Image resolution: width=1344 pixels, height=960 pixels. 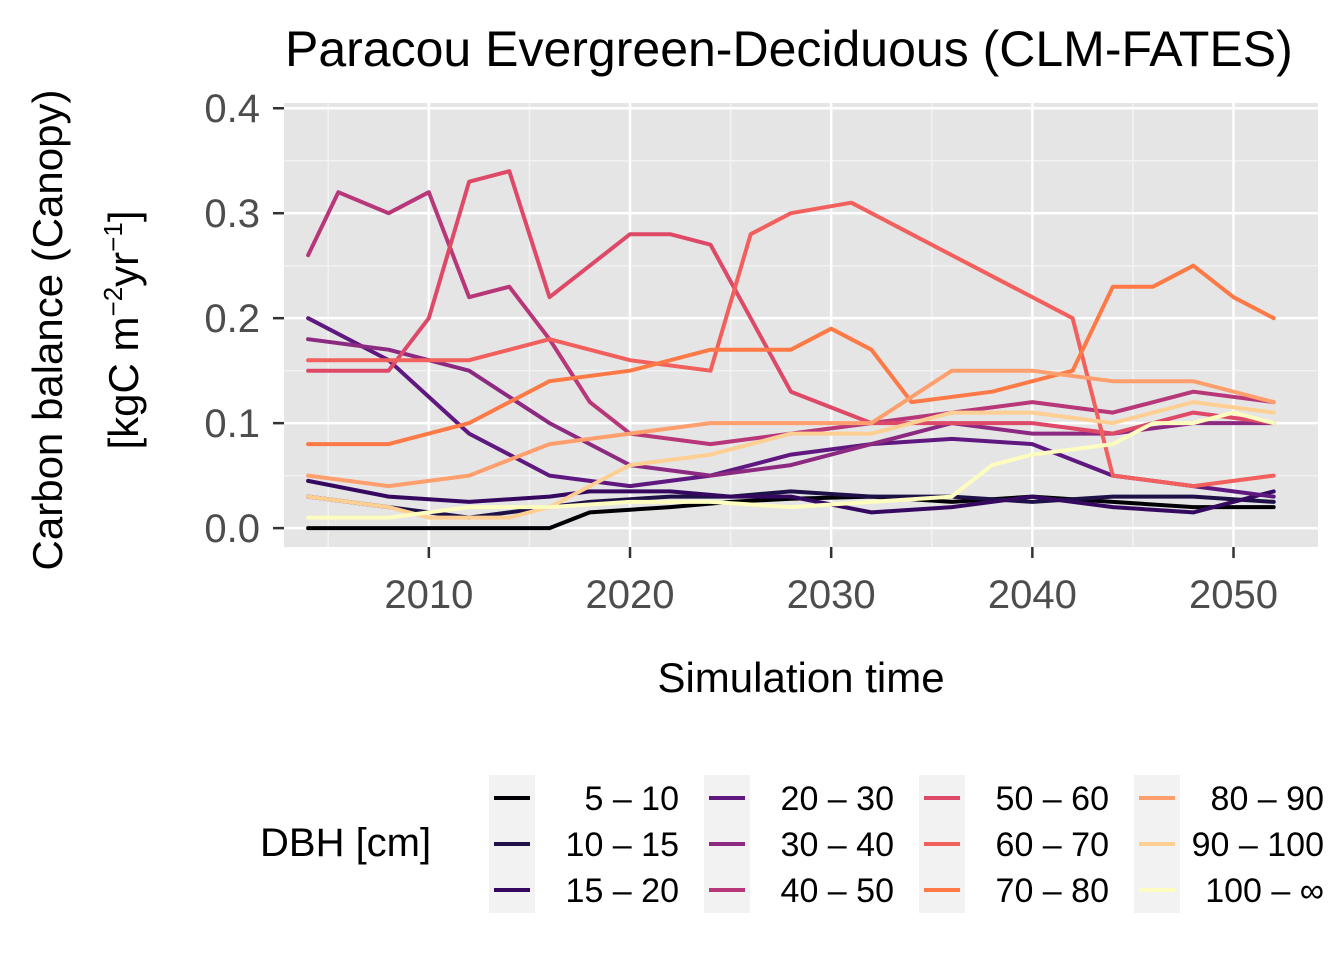 I want to click on x-tick-label: 2030, so click(x=831, y=595).